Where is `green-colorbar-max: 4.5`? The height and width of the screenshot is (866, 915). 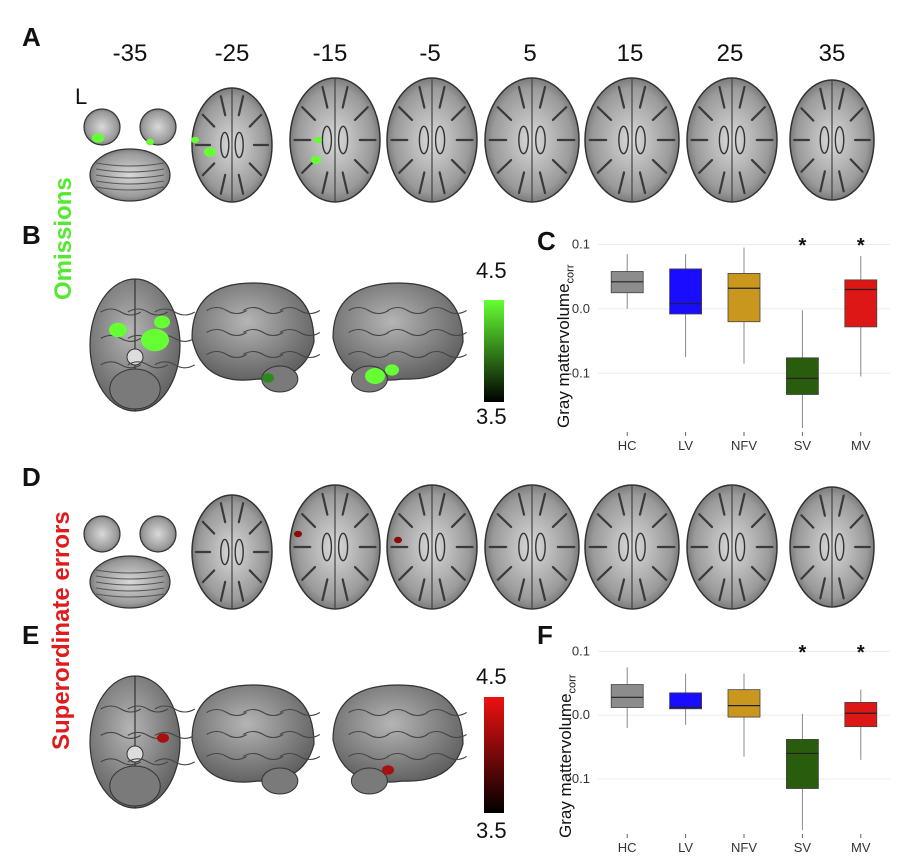
green-colorbar-max: 4.5 is located at coordinates (491, 270).